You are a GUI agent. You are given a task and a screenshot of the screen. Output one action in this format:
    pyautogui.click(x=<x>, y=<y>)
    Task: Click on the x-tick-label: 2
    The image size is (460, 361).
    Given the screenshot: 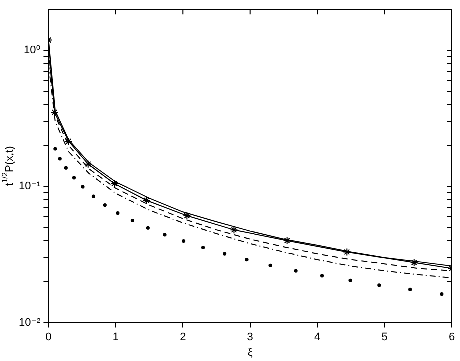 What is the action you would take?
    pyautogui.click(x=183, y=337)
    